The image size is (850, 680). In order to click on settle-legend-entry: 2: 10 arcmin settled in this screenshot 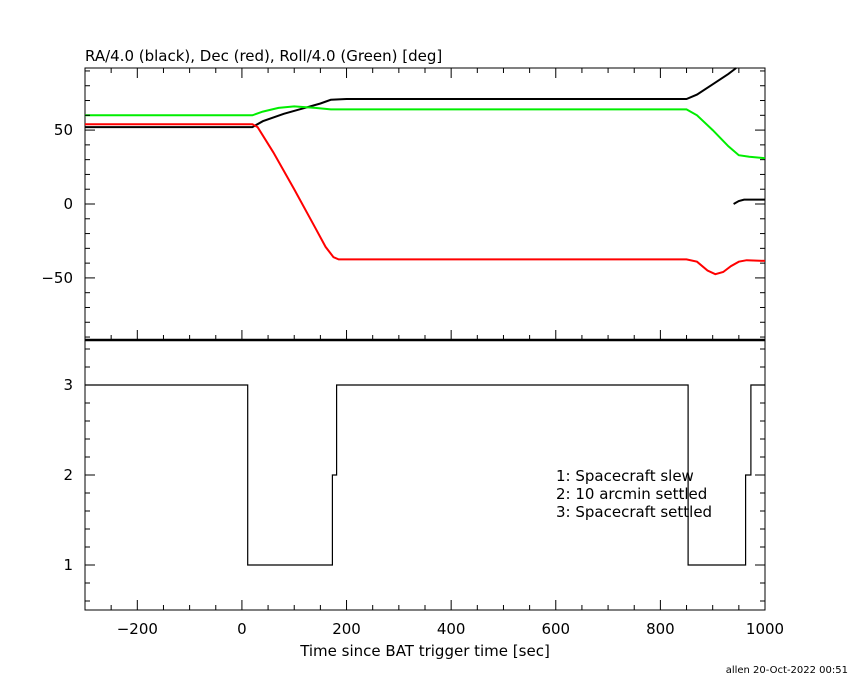, I will do `click(631, 494)`.